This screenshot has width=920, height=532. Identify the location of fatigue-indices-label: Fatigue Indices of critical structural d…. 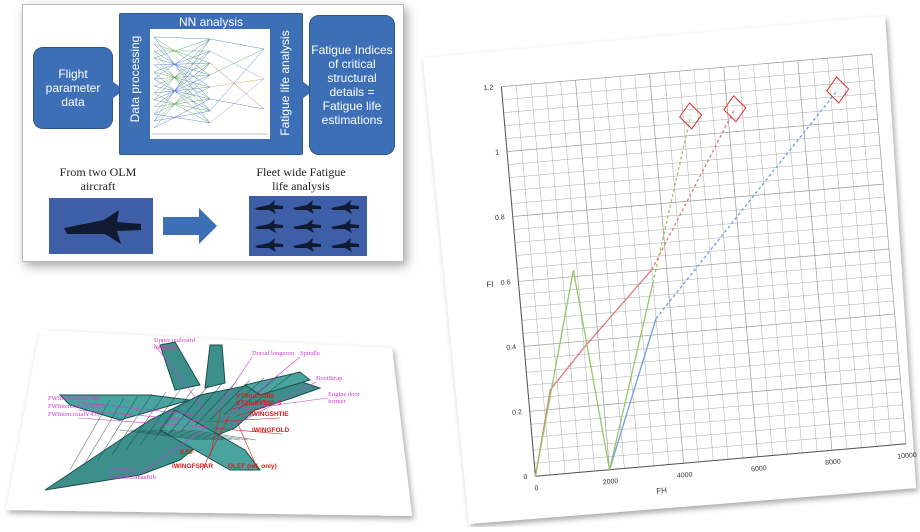
(352, 85).